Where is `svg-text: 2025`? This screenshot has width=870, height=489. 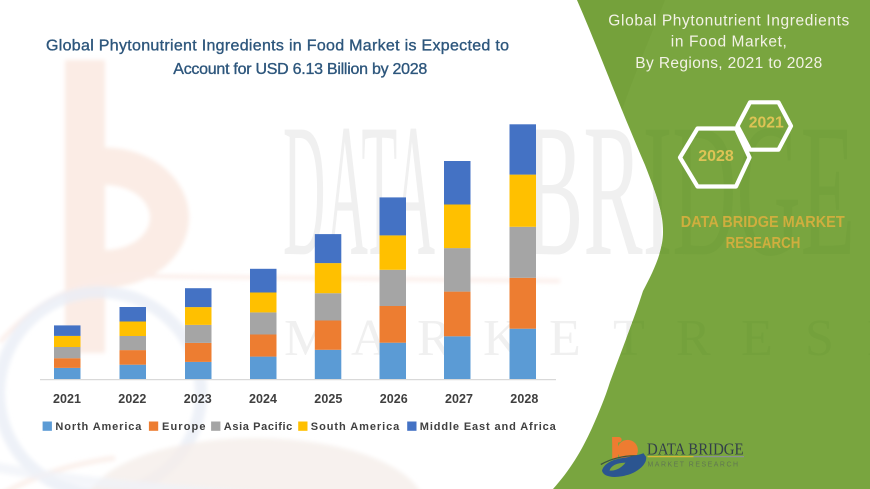
svg-text: 2025 is located at coordinates (328, 399).